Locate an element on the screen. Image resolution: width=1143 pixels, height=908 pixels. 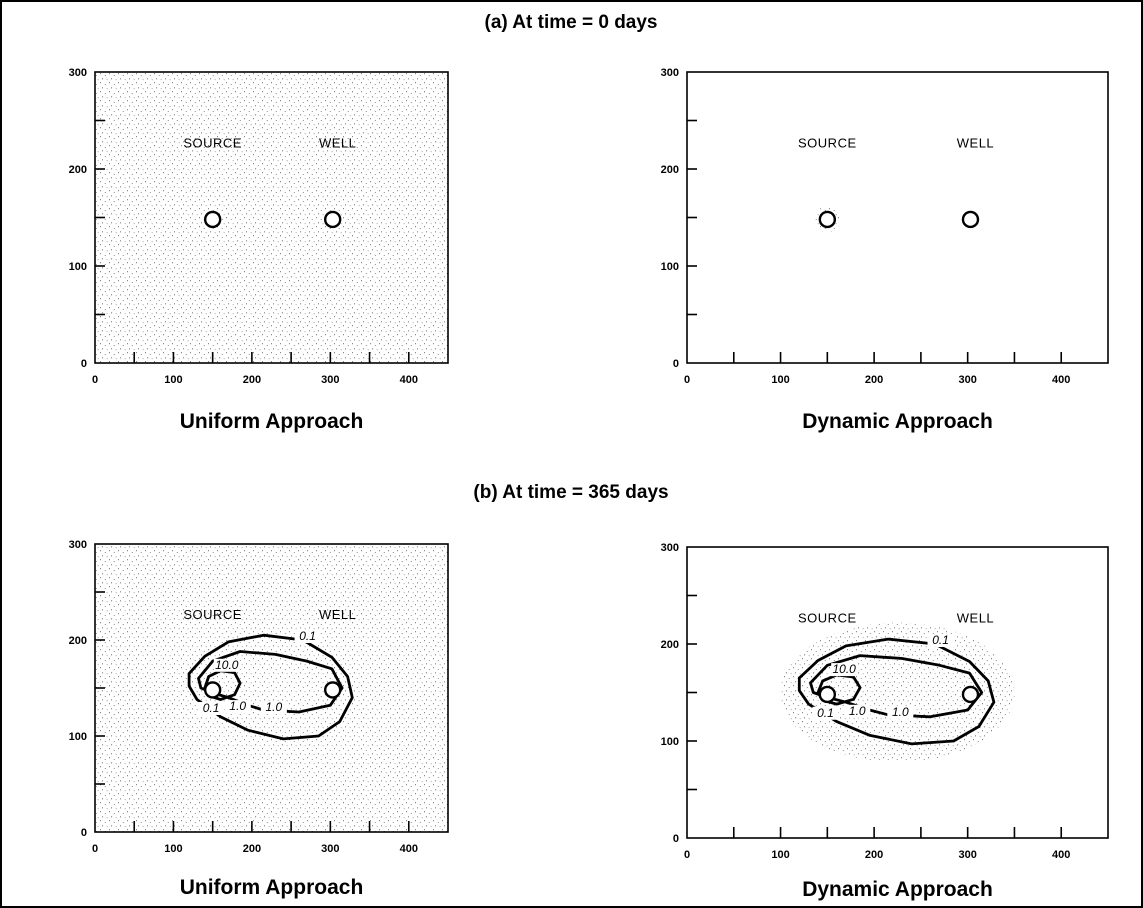
section-b-title: (b) At time = 365 days is located at coordinates (570, 492).